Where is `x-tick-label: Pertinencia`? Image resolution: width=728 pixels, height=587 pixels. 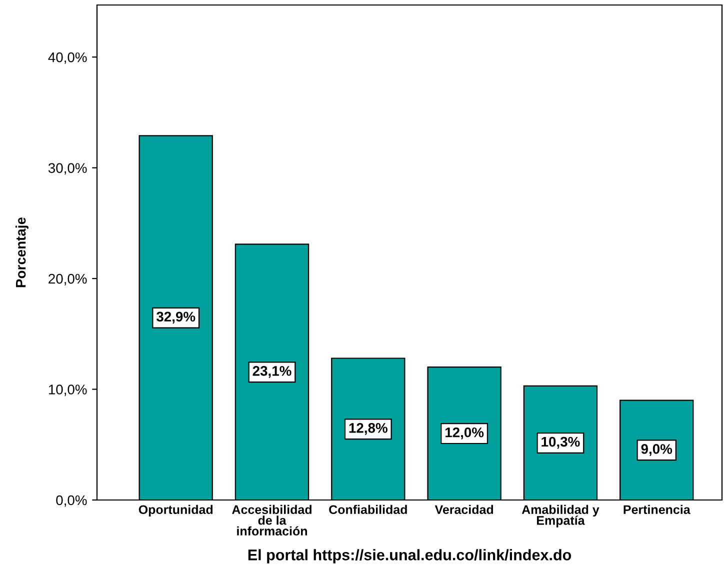 x-tick-label: Pertinencia is located at coordinates (657, 509).